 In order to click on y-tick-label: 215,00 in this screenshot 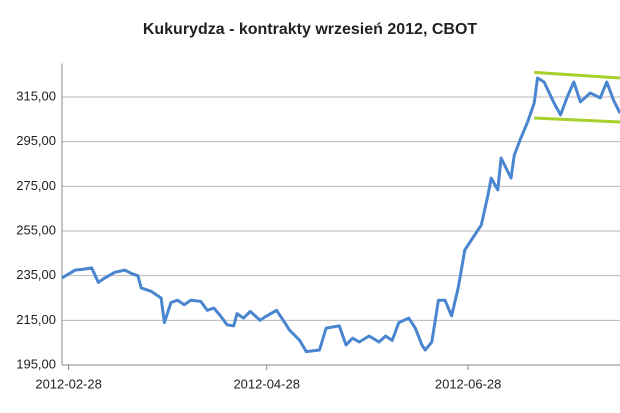, I will do `click(36, 319)`.